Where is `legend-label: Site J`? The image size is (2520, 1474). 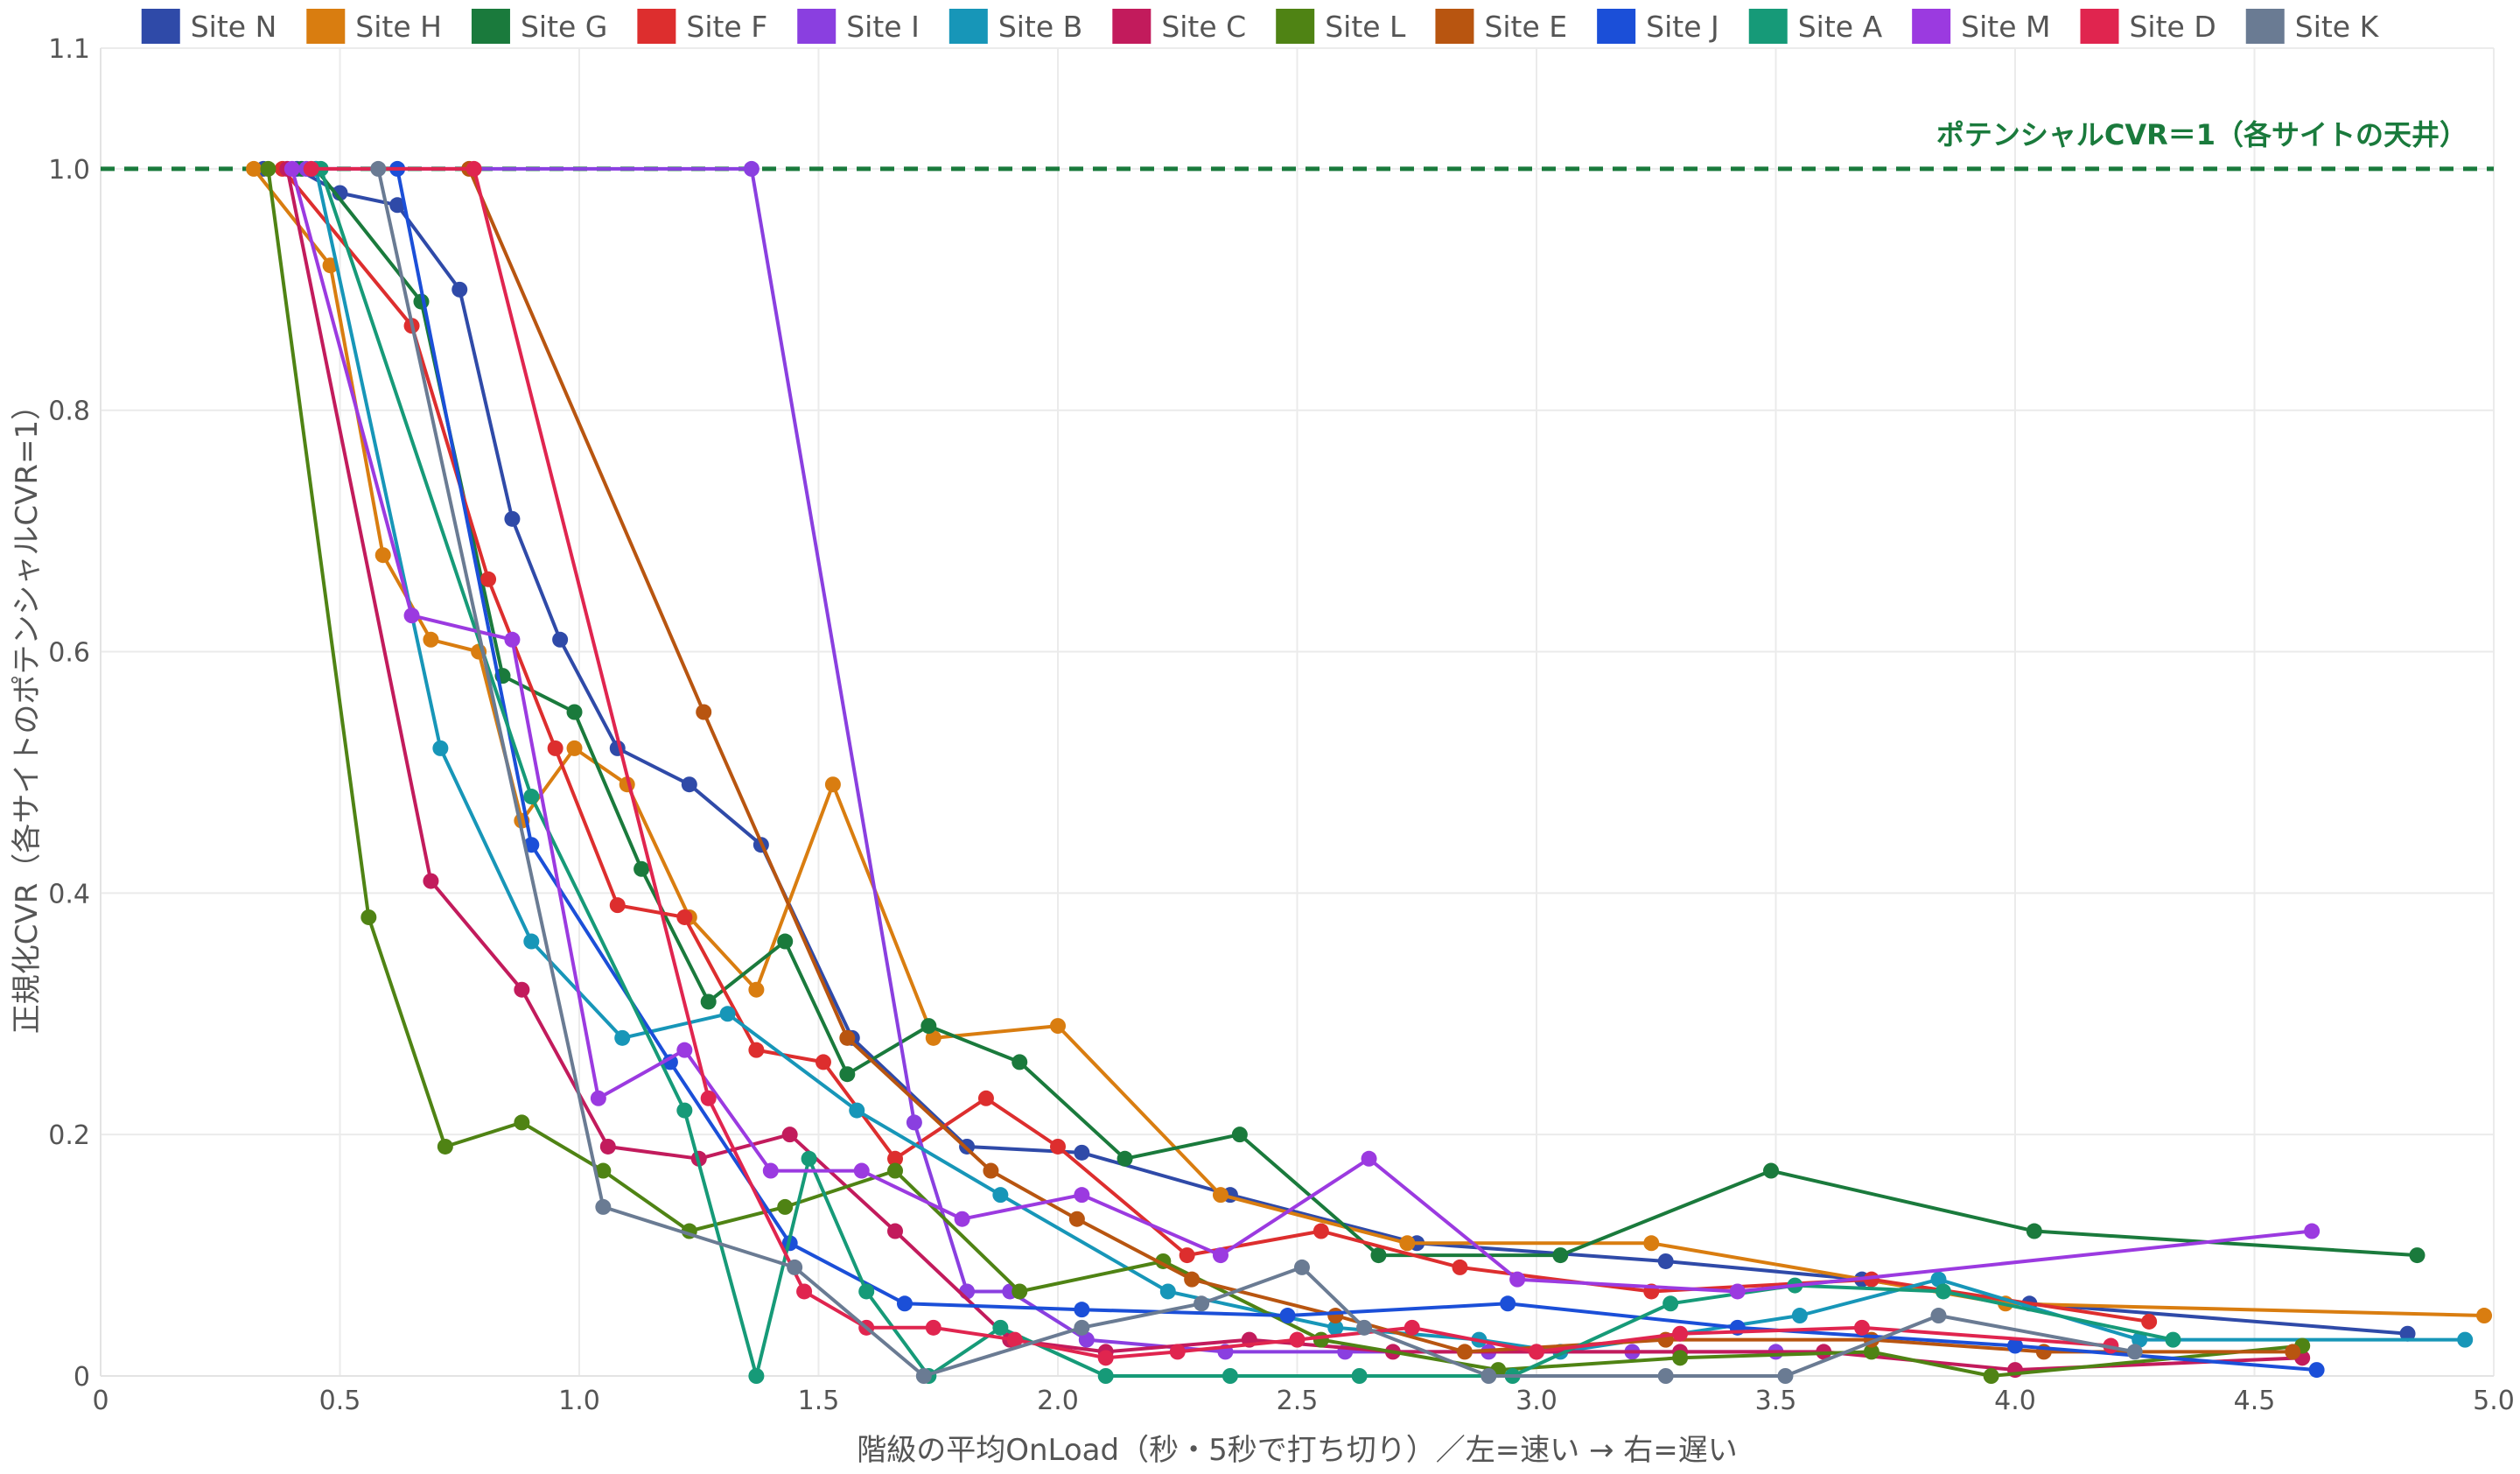
legend-label: Site J is located at coordinates (1682, 27).